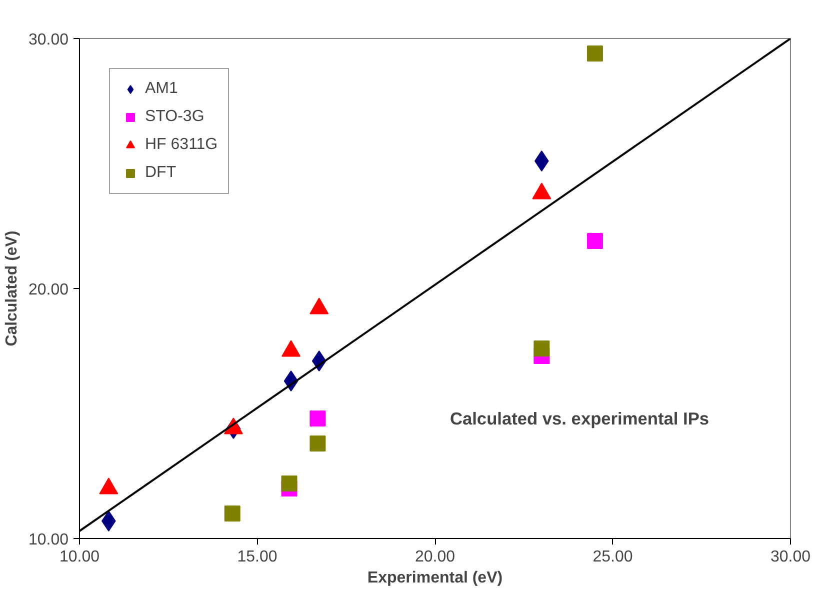 The height and width of the screenshot is (602, 820). What do you see at coordinates (790, 557) in the screenshot?
I see `x-tick-label: 30.00` at bounding box center [790, 557].